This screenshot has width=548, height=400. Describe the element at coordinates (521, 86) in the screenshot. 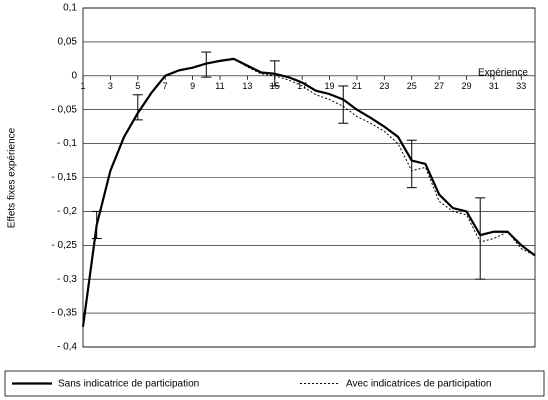

I see `x-tick-label: 33` at that location.